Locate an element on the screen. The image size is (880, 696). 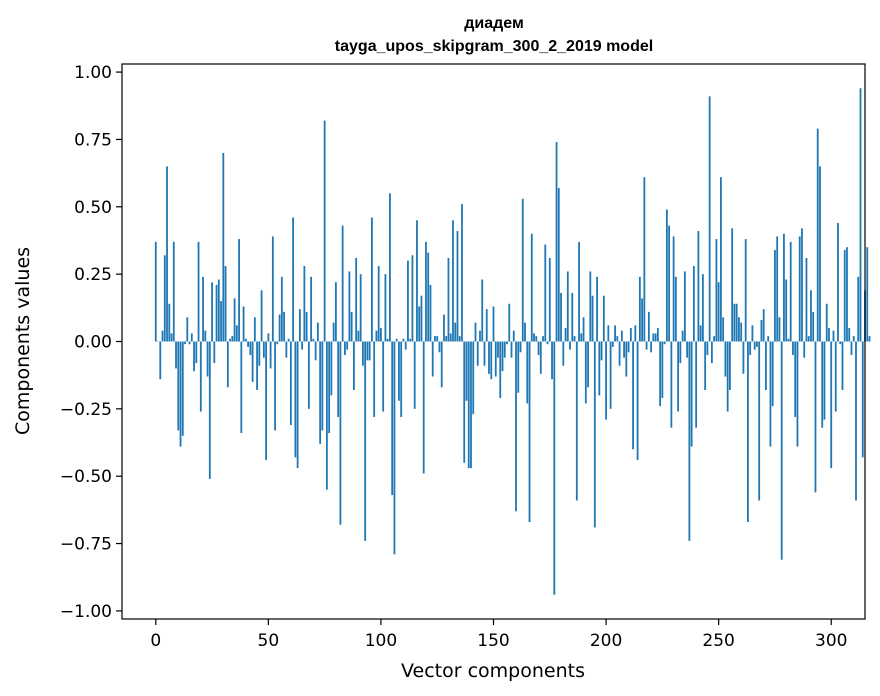
y-tick-label: 0.50 is located at coordinates (93, 208).